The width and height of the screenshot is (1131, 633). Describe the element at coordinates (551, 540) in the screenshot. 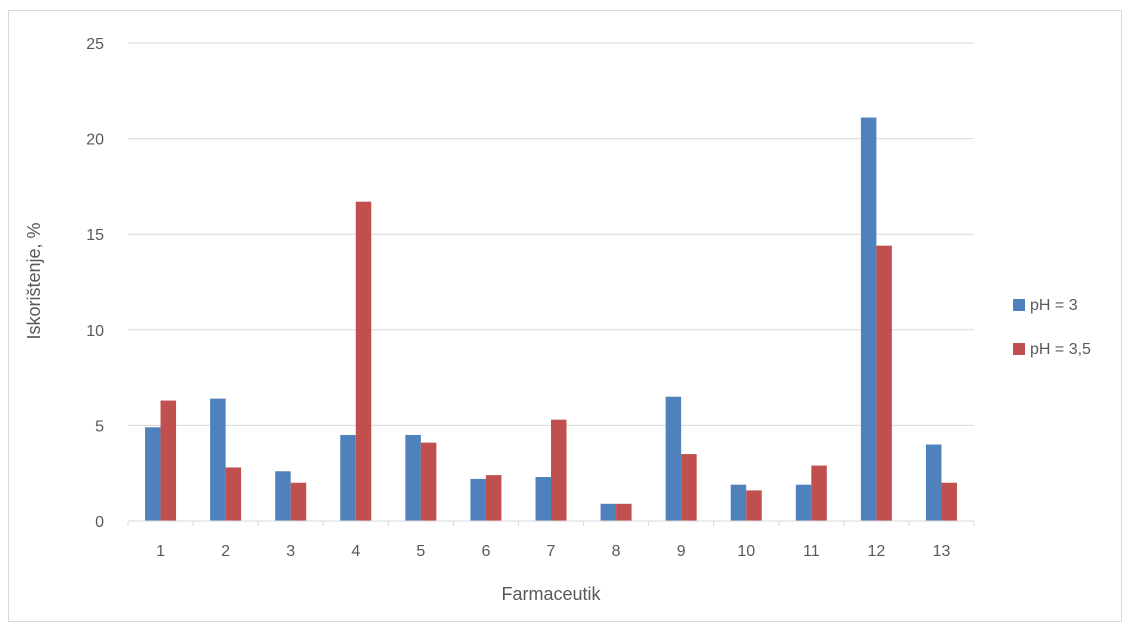

I see `x-axis-ticks: 1 2 3 4 5 6 7 8 9 10 11 12 13` at that location.